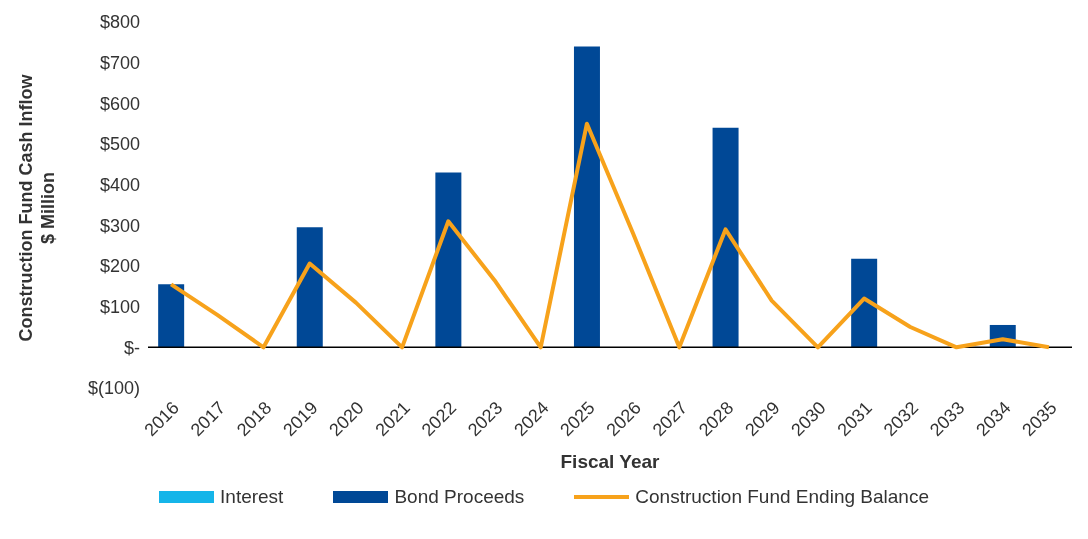 Image resolution: width=1088 pixels, height=539 pixels. I want to click on y-tick-label: $700, so click(119, 63).